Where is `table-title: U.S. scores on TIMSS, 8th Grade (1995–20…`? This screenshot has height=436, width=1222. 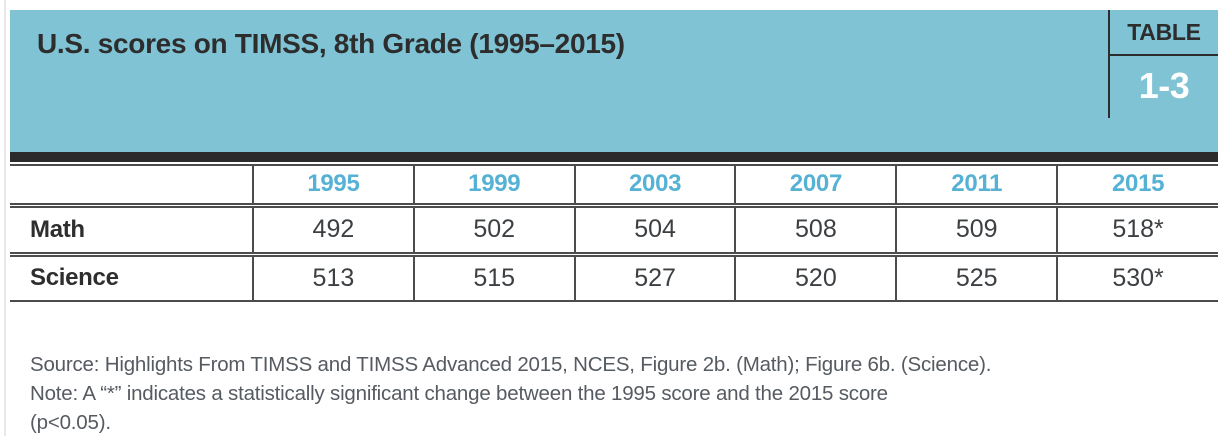 table-title: U.S. scores on TIMSS, 8th Grade (1995–20… is located at coordinates (331, 43).